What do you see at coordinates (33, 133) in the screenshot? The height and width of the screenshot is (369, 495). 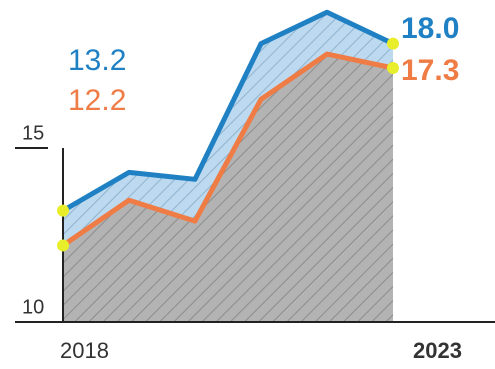 I see `y-tick-label: 15` at bounding box center [33, 133].